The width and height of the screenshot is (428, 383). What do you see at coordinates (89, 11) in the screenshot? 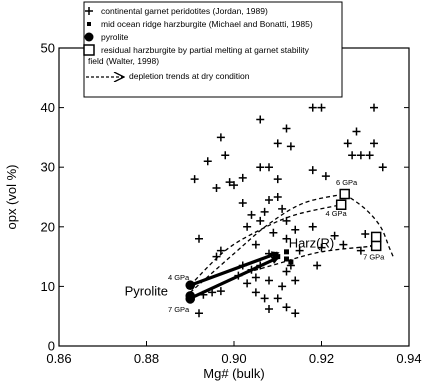
I see `plus-marker-icon` at bounding box center [89, 11].